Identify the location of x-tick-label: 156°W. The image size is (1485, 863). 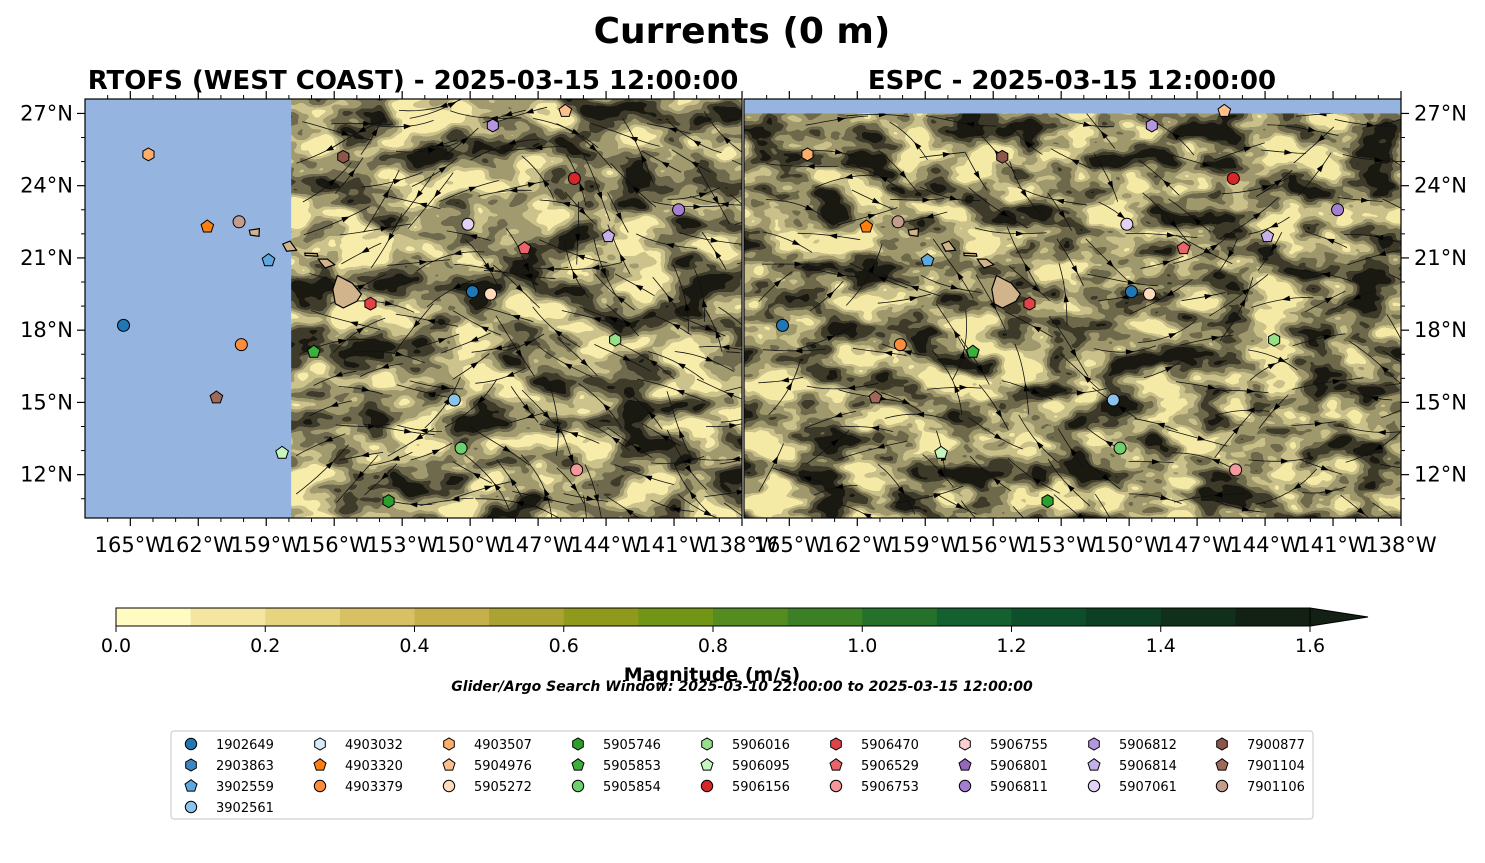
(994, 545).